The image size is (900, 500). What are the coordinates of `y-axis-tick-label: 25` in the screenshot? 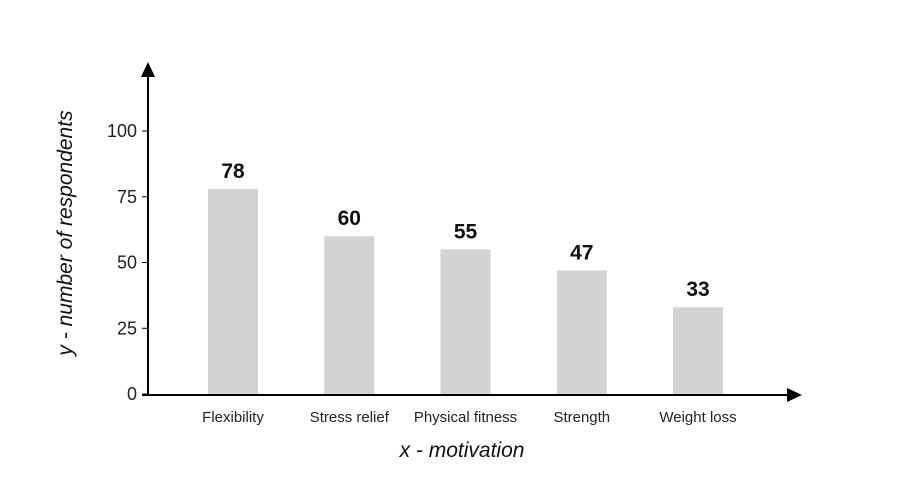 It's located at (127, 328).